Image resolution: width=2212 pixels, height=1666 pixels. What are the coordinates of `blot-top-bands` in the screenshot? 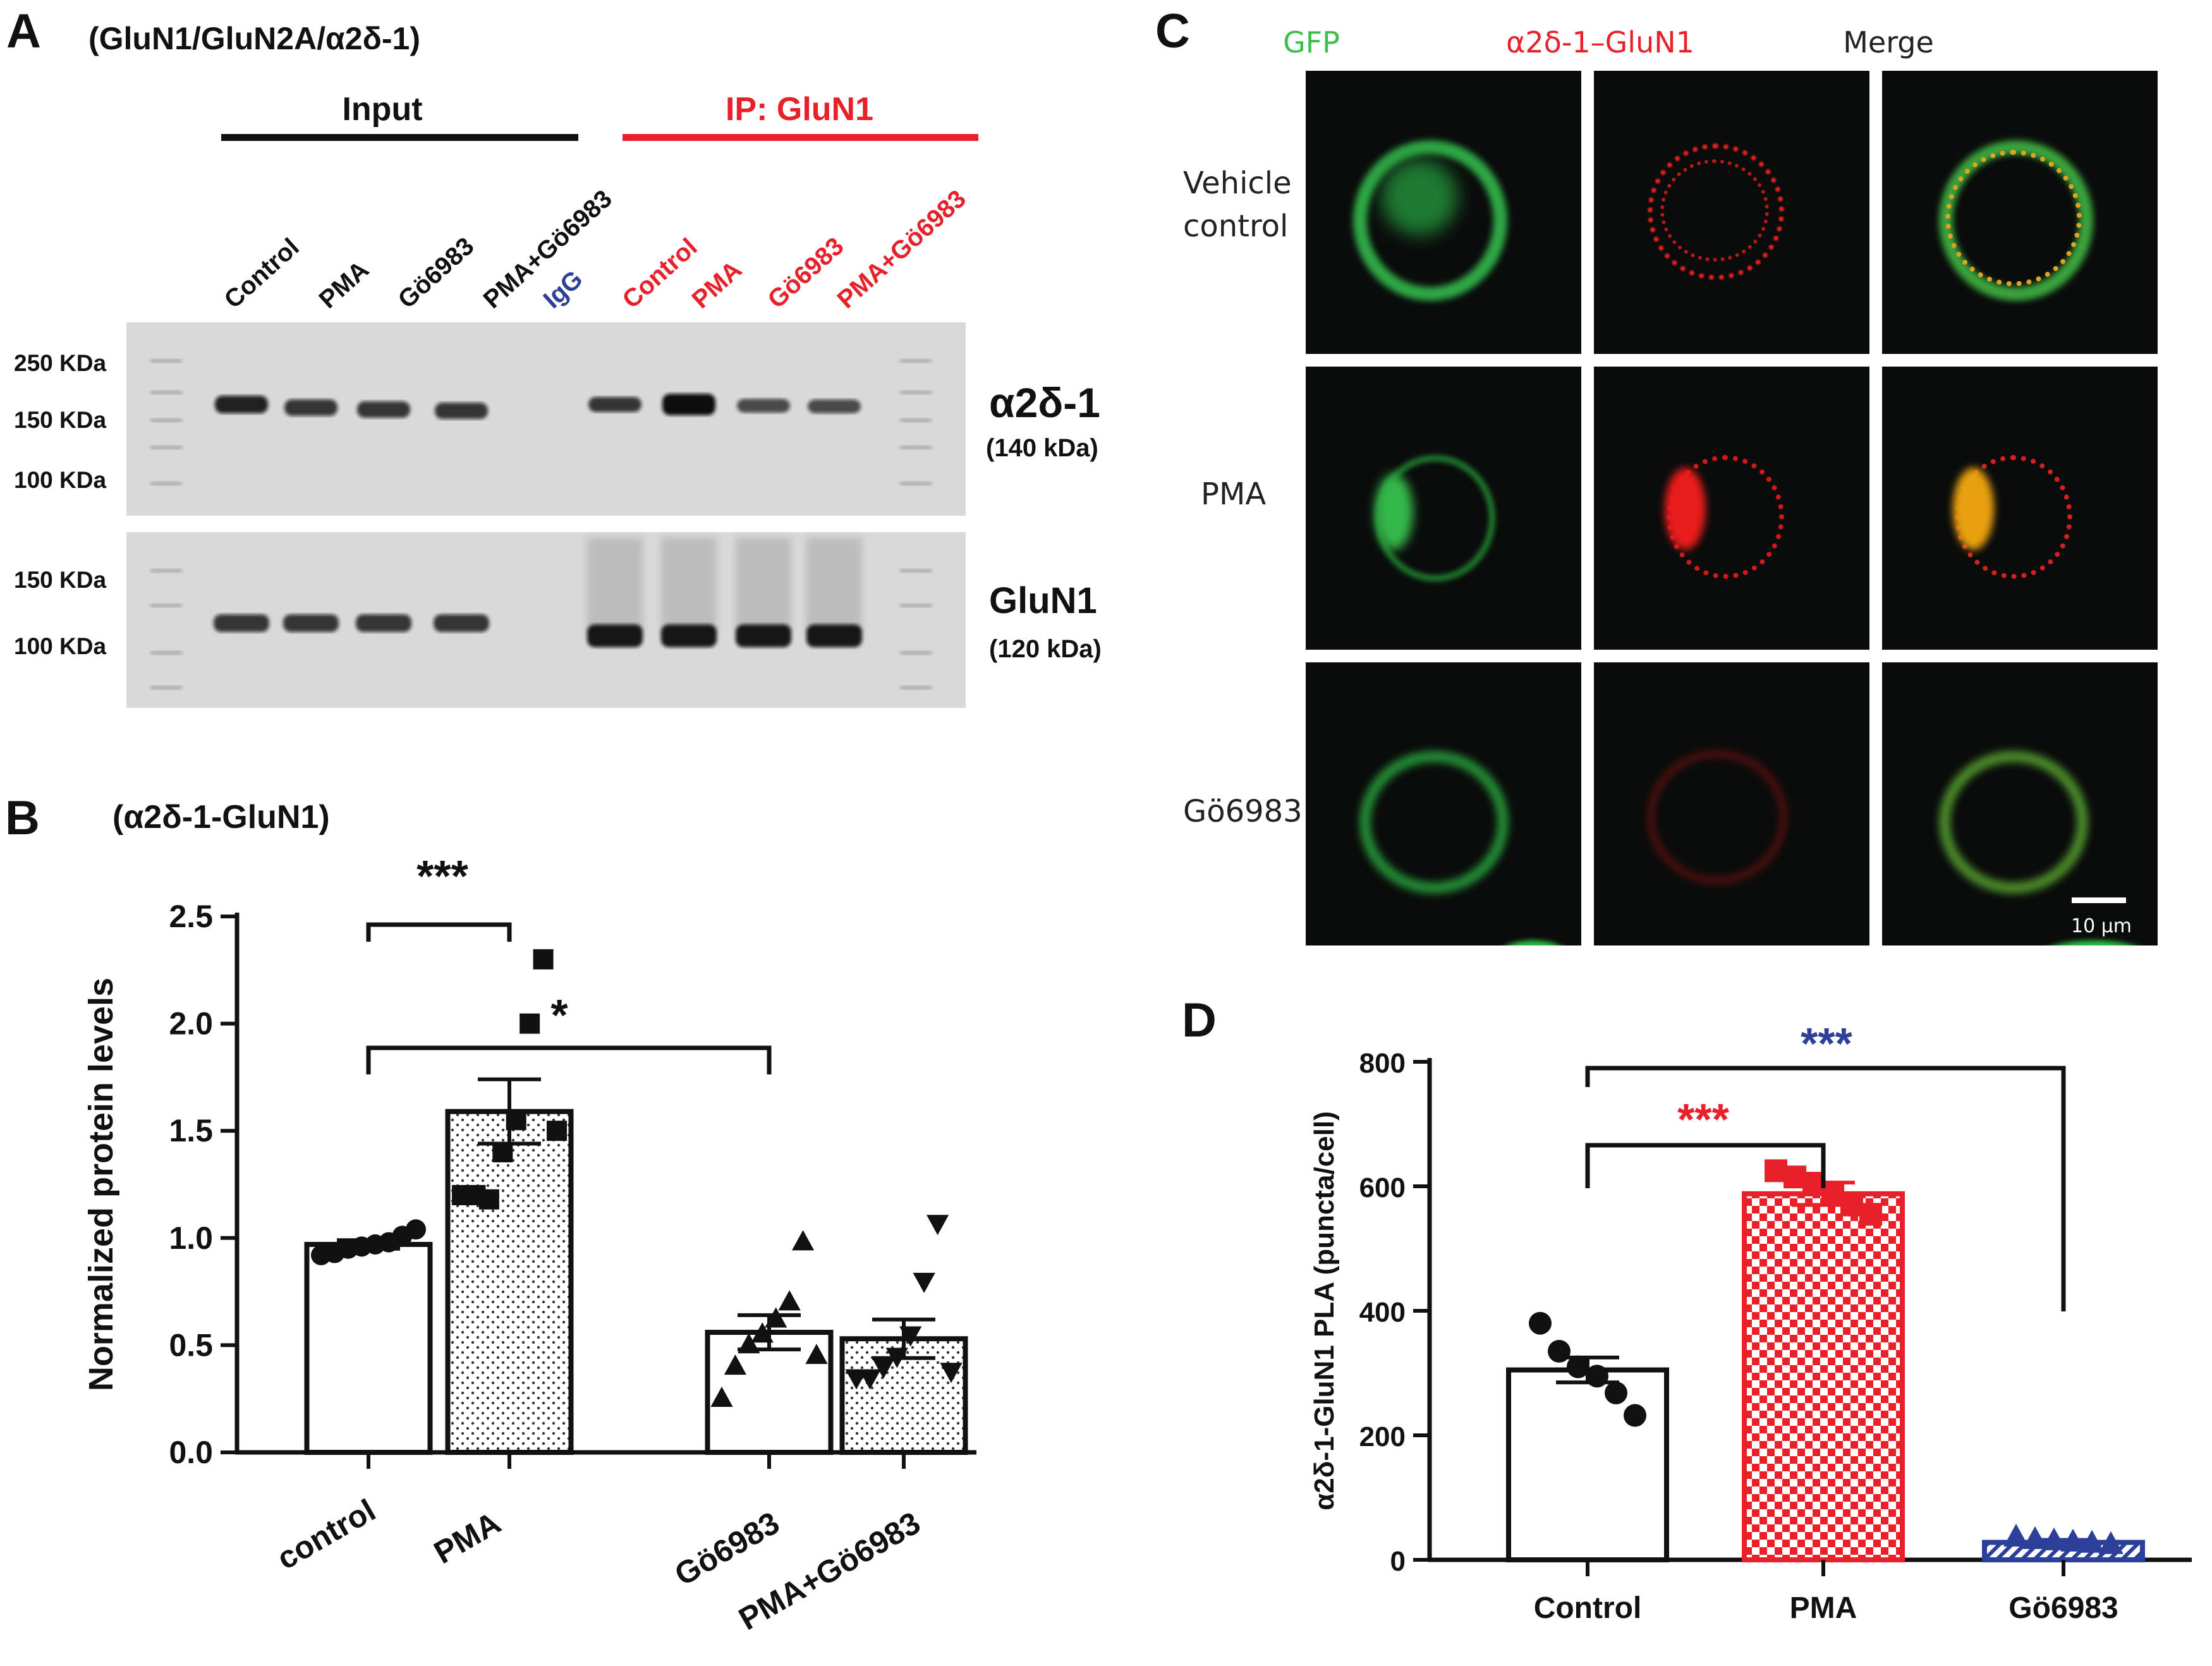 It's located at (541, 422).